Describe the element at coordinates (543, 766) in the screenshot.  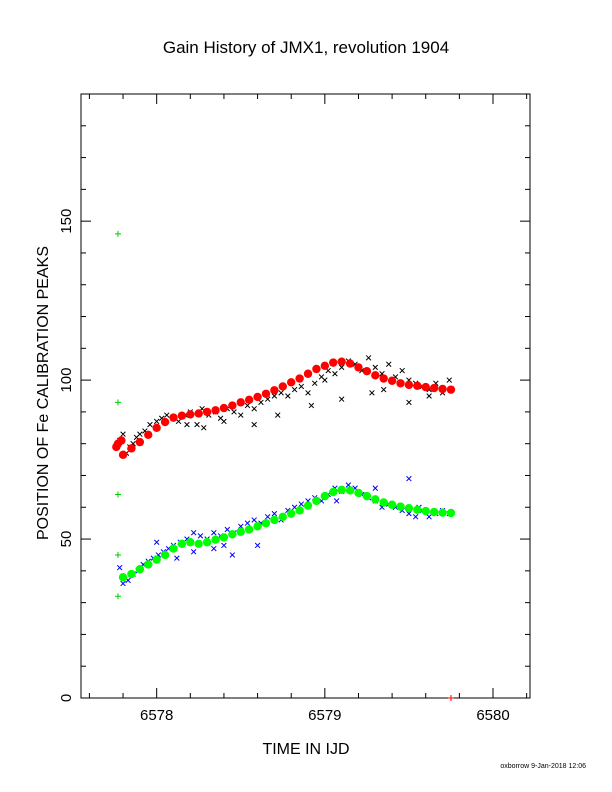
I see `footer-stamp: oxborrow 9-Jan-2018 12:06` at that location.